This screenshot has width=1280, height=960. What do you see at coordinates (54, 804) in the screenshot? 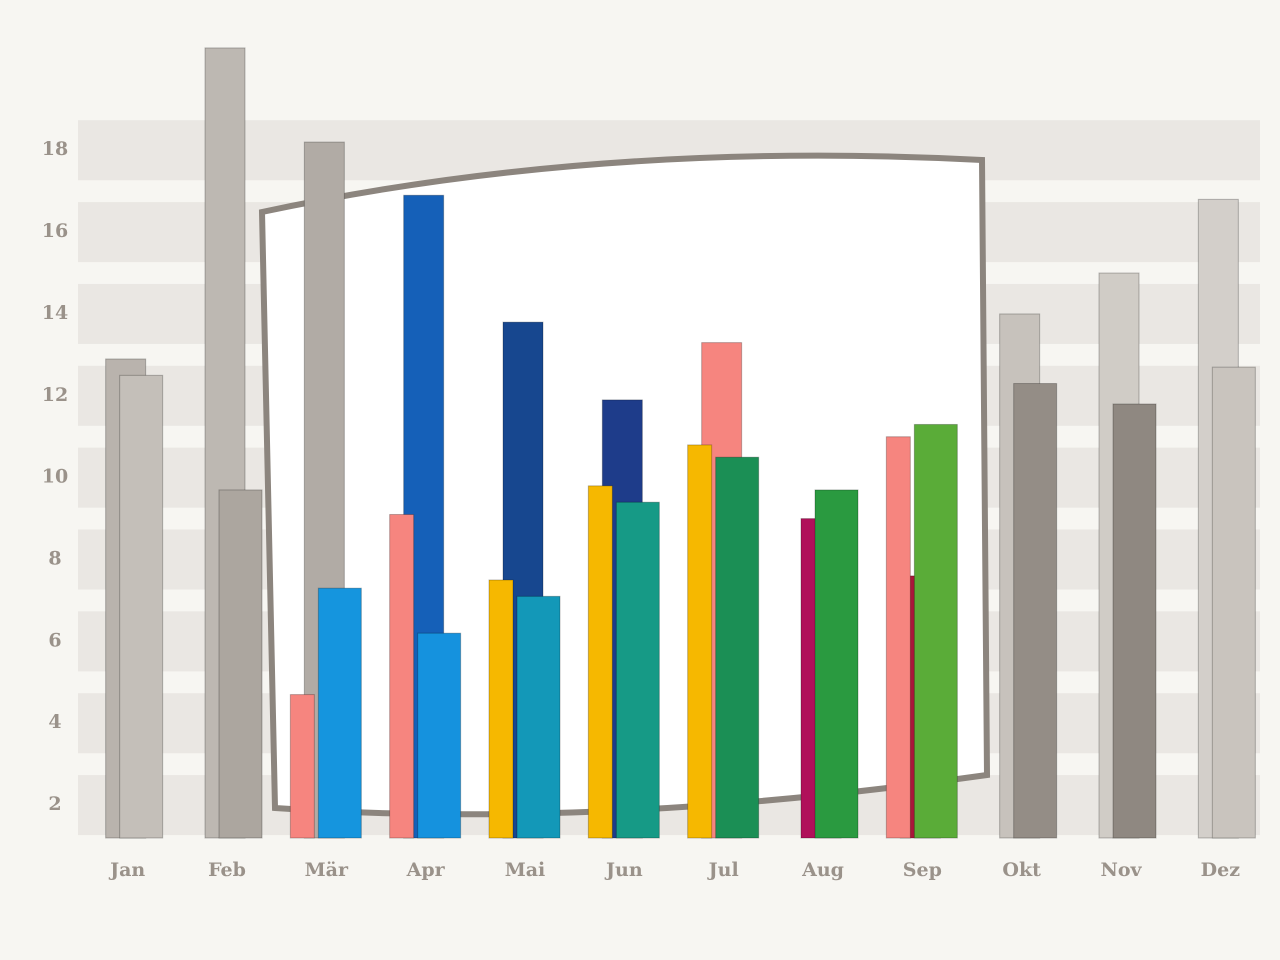
I see `y-tick-label: 2` at bounding box center [54, 804].